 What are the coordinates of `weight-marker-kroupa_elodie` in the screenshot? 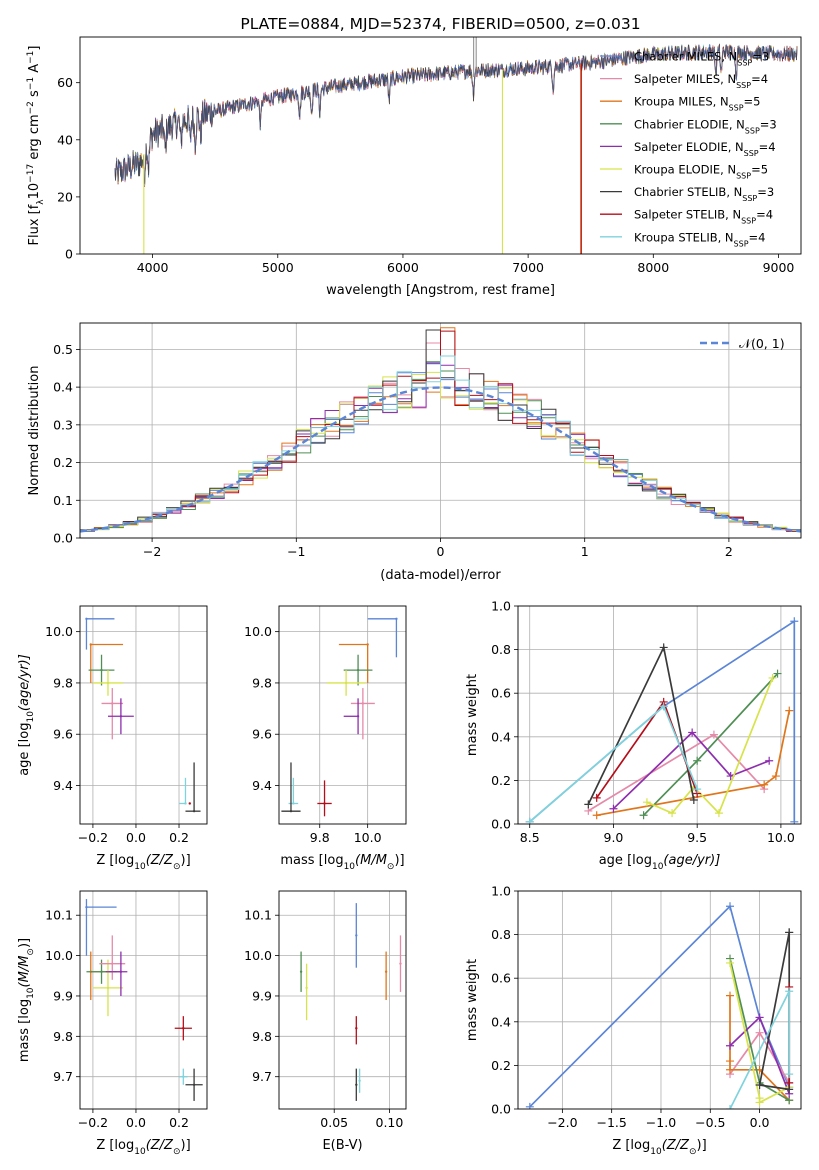 It's located at (772, 677).